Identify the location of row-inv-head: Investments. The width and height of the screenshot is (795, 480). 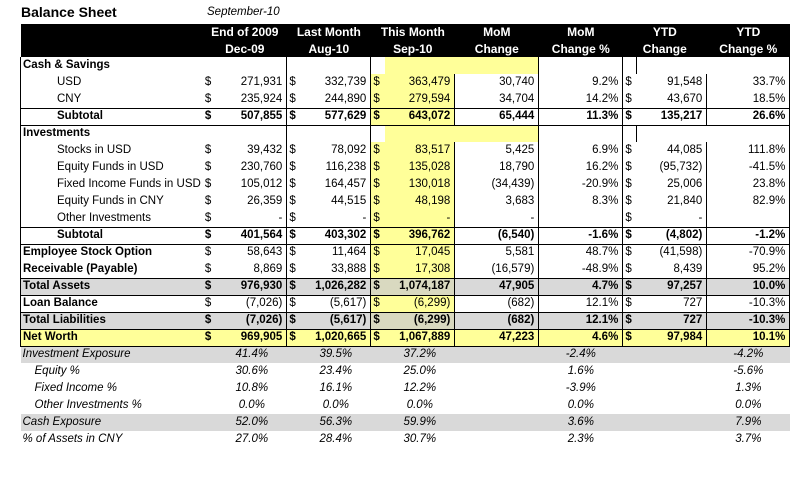
(405, 133).